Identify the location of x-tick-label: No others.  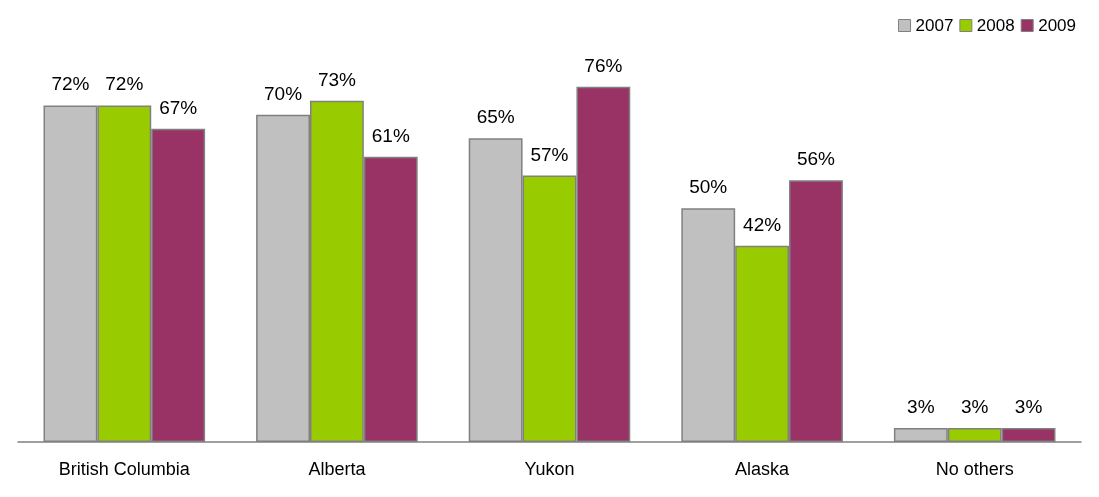
(974, 469).